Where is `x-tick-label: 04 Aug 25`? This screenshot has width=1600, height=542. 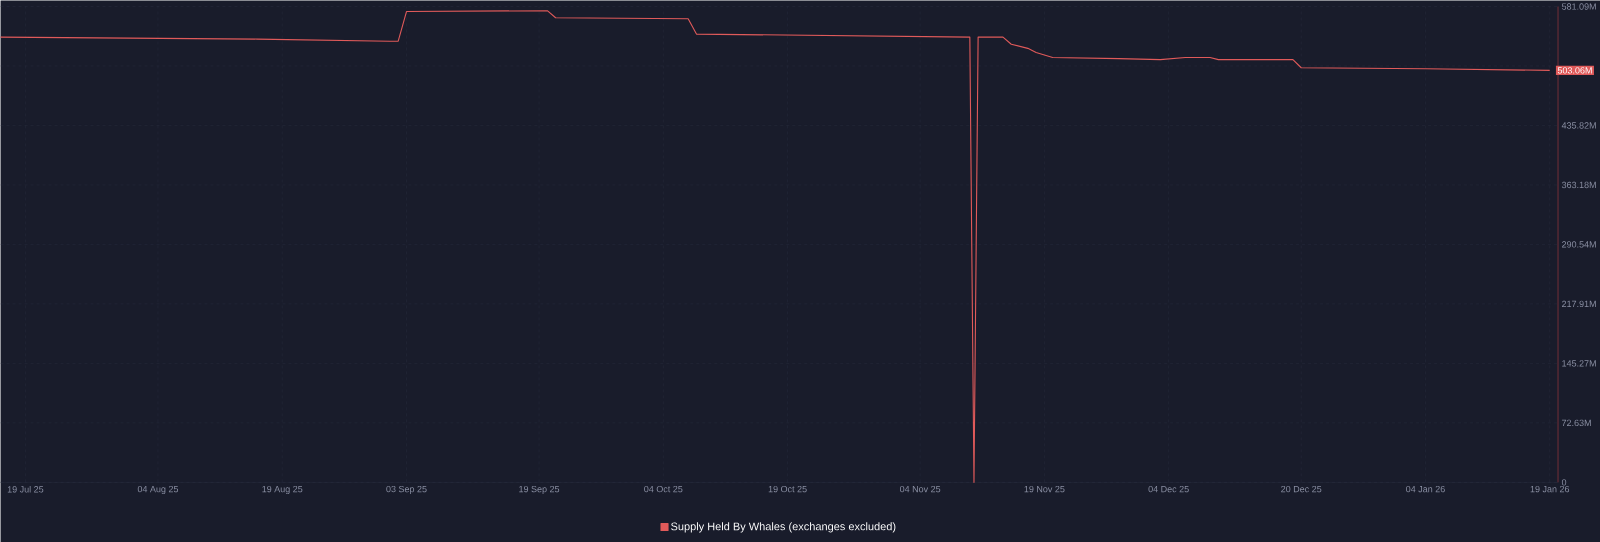 x-tick-label: 04 Aug 25 is located at coordinates (158, 489).